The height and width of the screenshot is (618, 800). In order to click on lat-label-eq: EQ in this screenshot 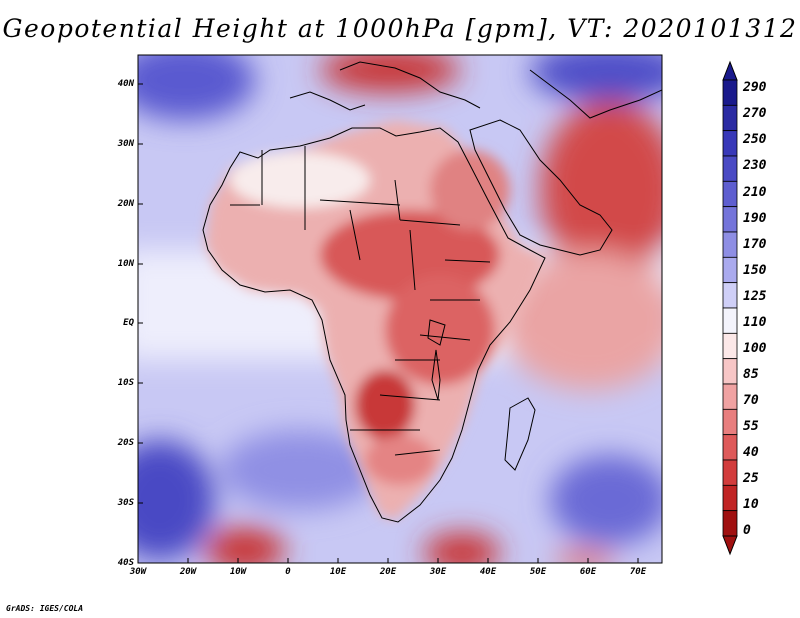, I will do `click(128, 323)`.